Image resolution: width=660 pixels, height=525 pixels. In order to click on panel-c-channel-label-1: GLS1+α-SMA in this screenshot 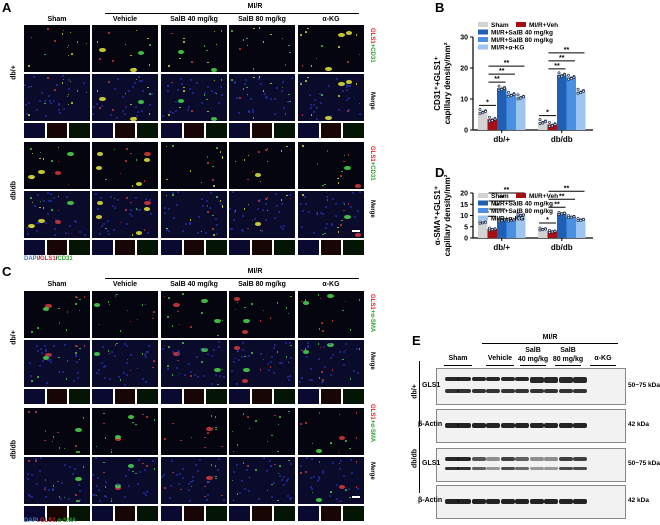, I will do `click(372, 313)`.